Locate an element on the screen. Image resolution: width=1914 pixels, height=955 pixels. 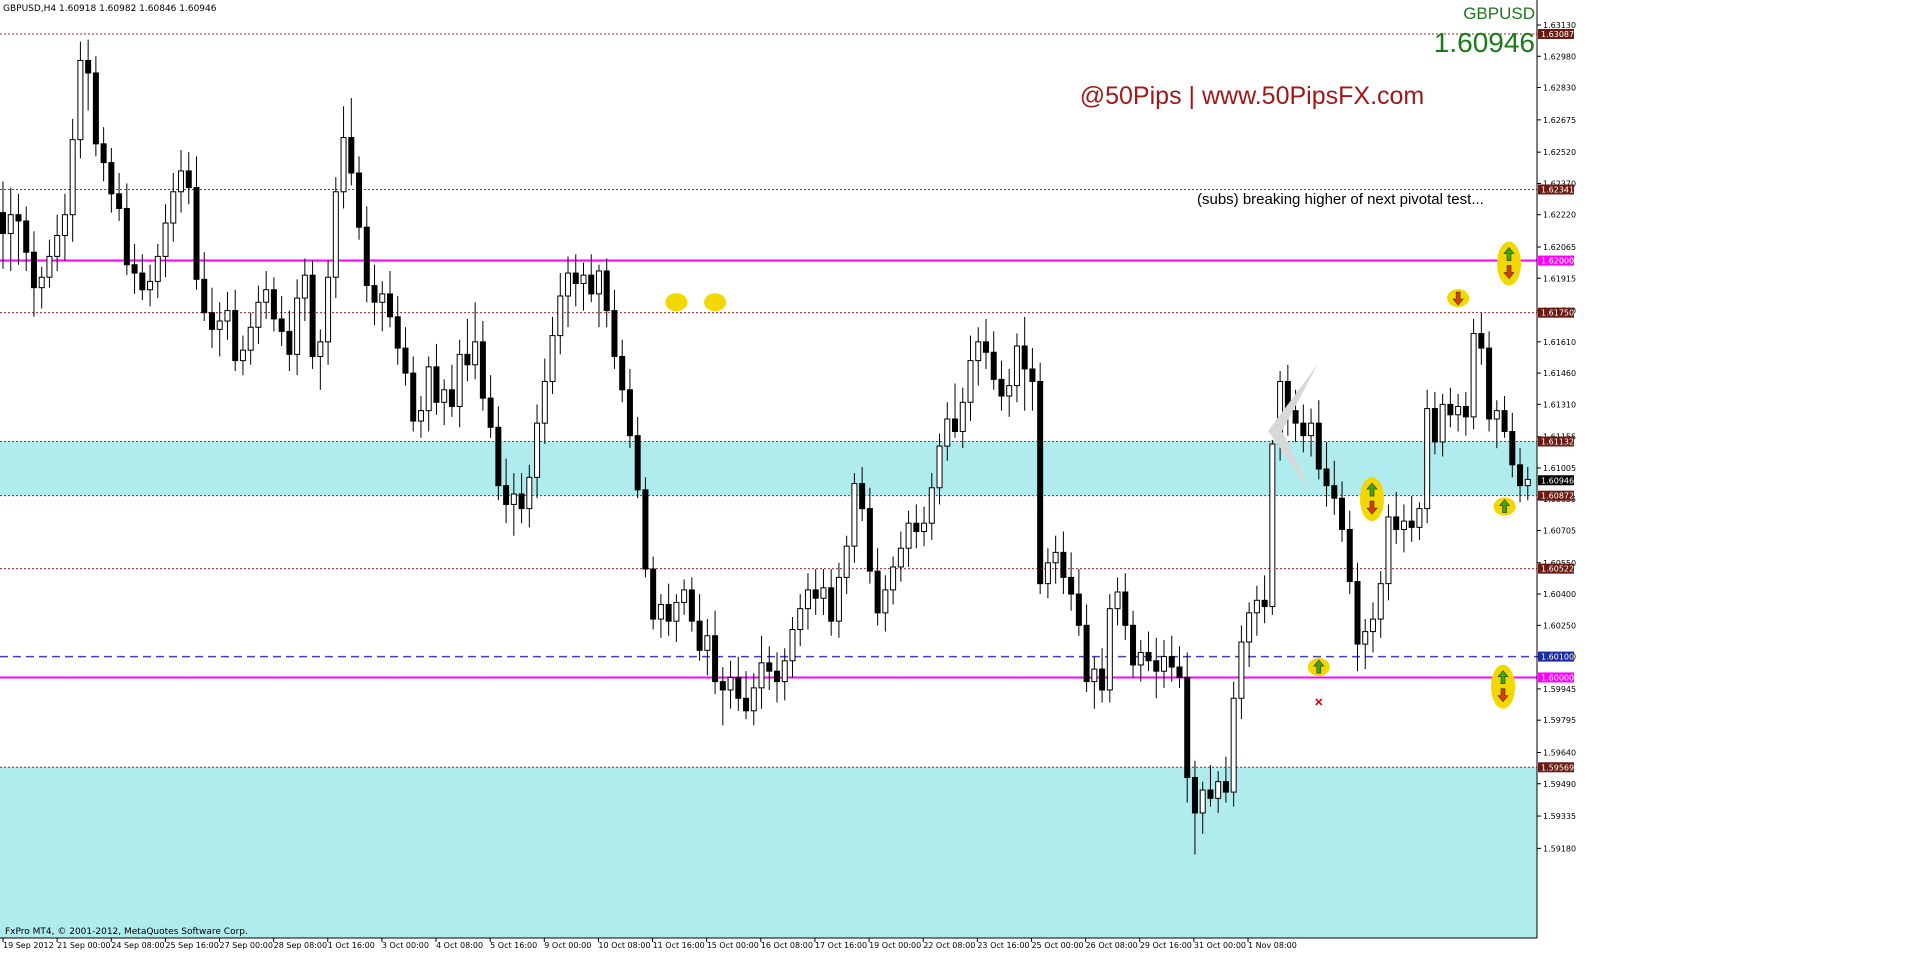
price-level-label: 1.60872 is located at coordinates (1557, 496).